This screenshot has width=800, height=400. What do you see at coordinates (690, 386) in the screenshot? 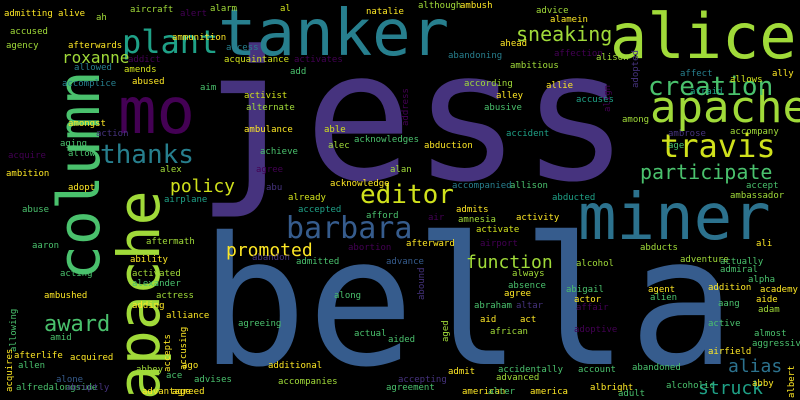
I see `word-abby: alcoholic` at bounding box center [690, 386].